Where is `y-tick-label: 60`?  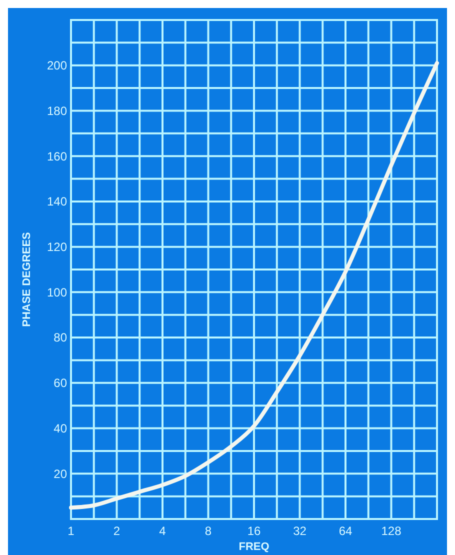
y-tick-label: 60 is located at coordinates (61, 383).